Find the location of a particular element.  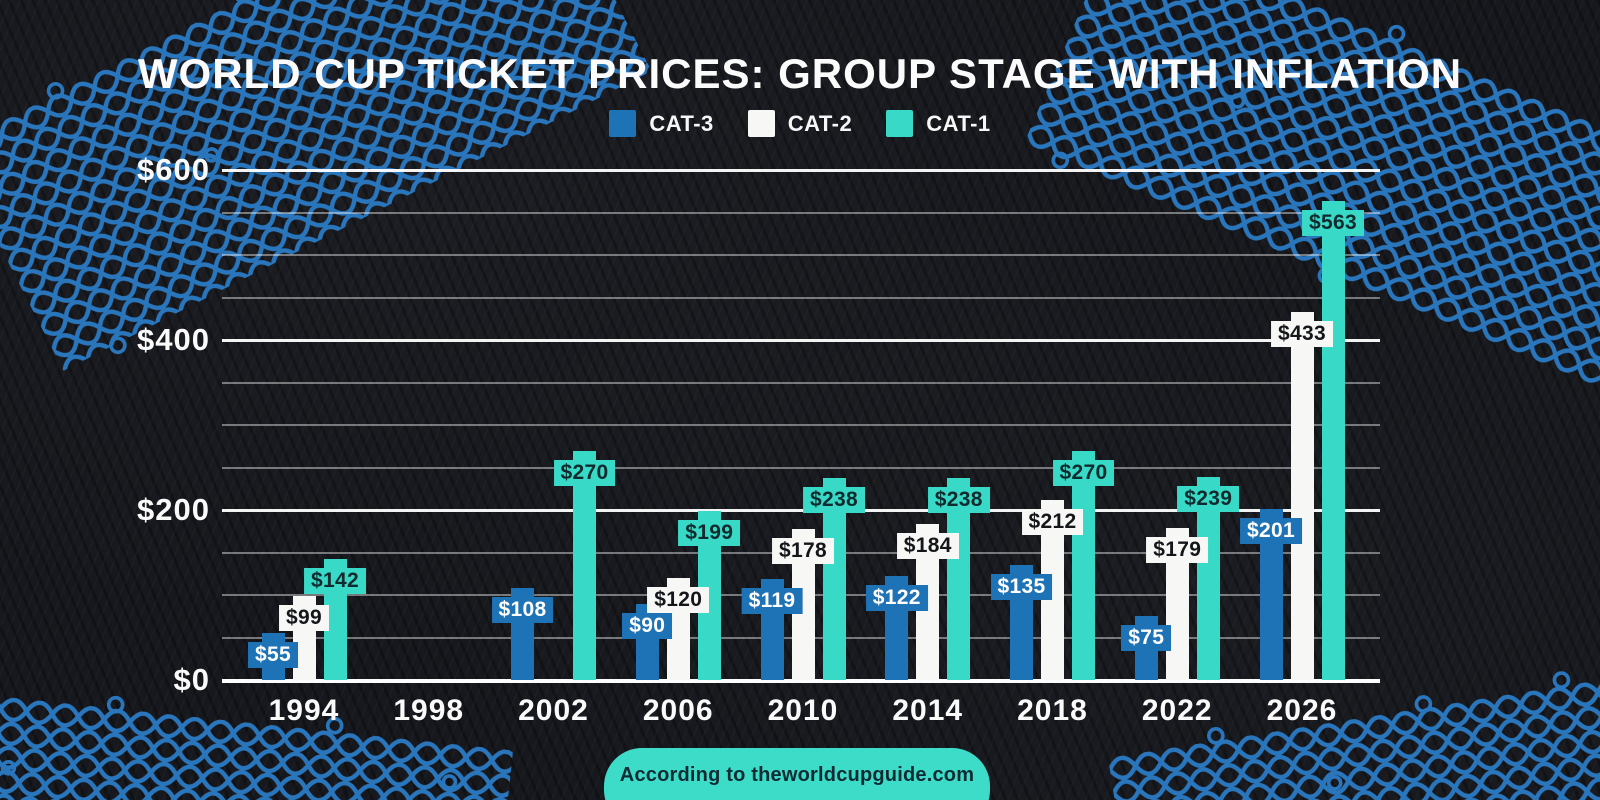

chart-legend: CAT-3 CAT-2 CAT-1 is located at coordinates (800, 123).